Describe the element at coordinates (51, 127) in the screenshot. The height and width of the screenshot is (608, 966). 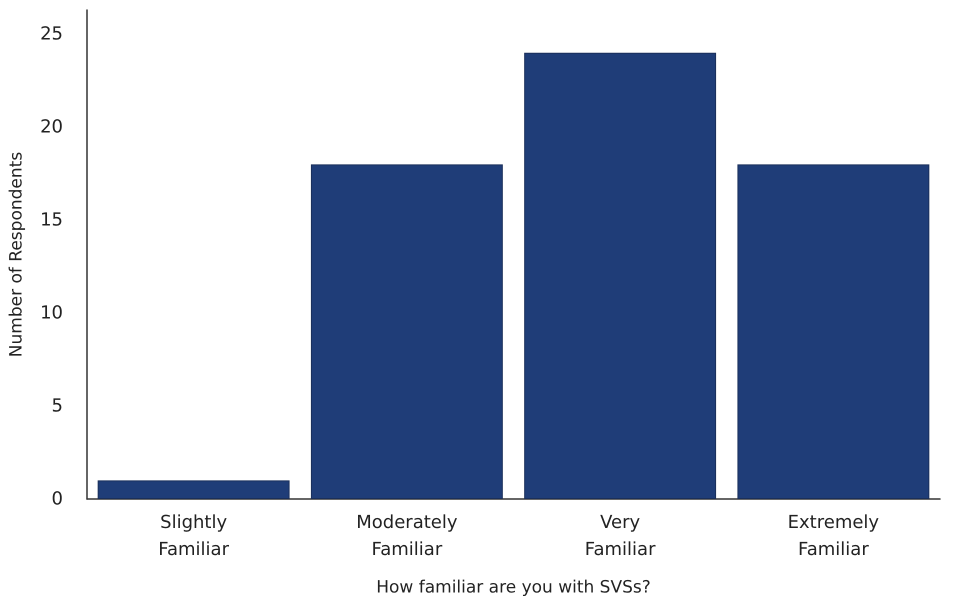
I see `y-tick-label: 20` at that location.